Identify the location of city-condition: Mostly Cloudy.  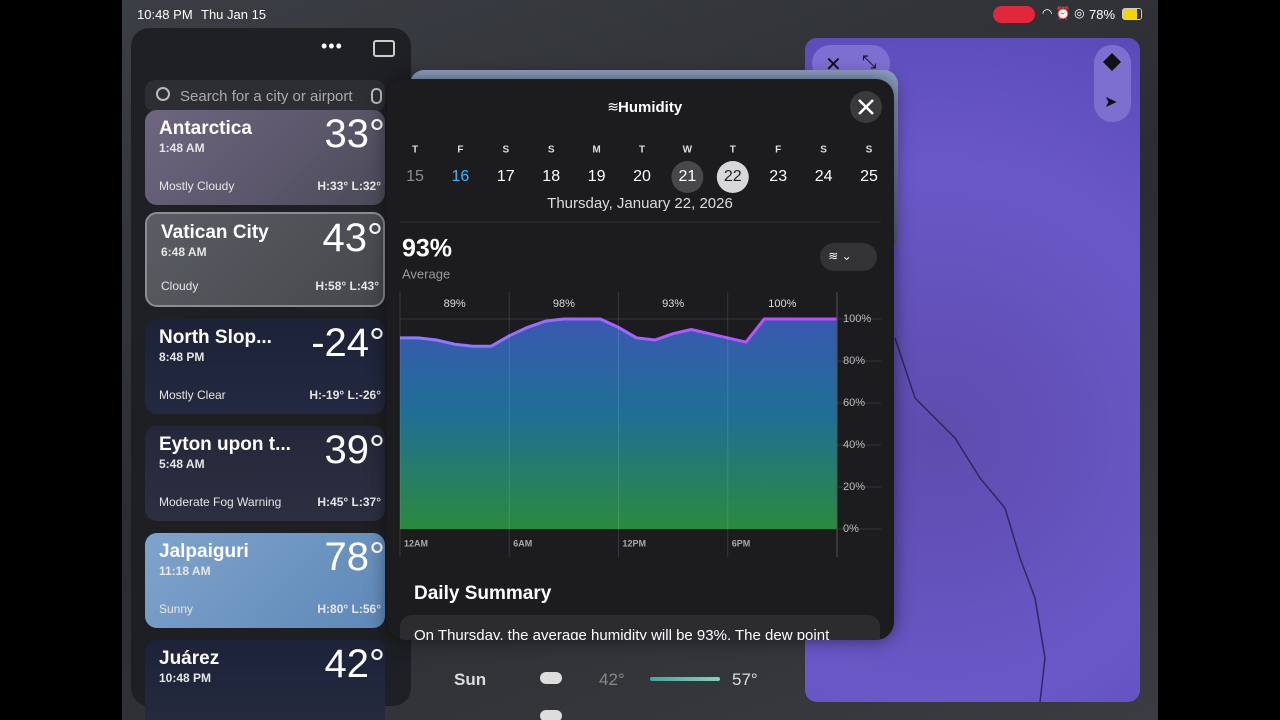
(197, 186).